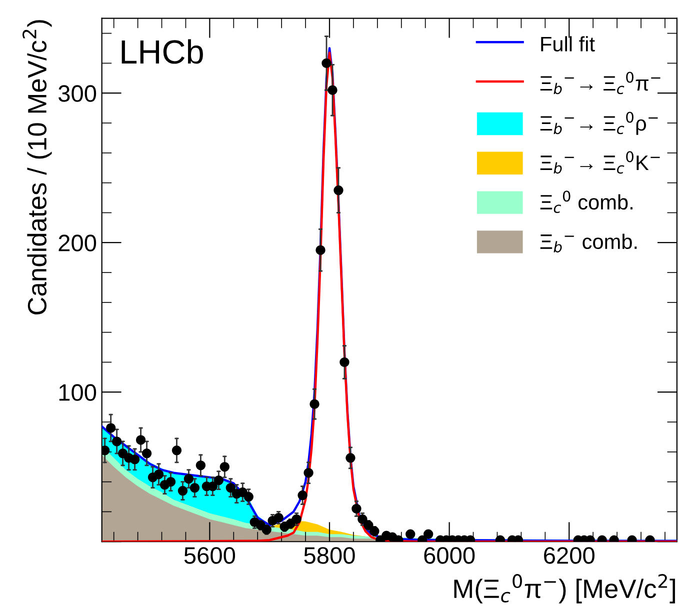 The width and height of the screenshot is (679, 612). What do you see at coordinates (449, 555) in the screenshot?
I see `x-tick-label: 6000` at bounding box center [449, 555].